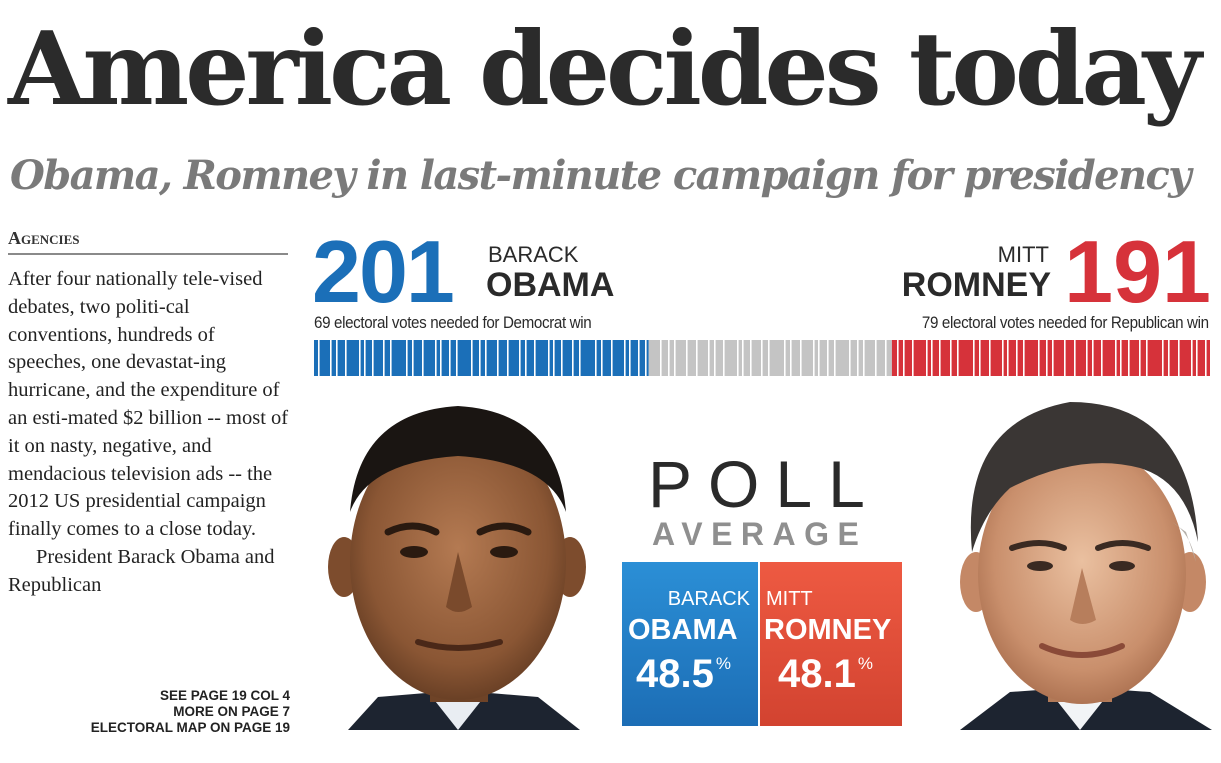  I want to click on jump-line-2: MORE ON PAGE 7, so click(231, 711).